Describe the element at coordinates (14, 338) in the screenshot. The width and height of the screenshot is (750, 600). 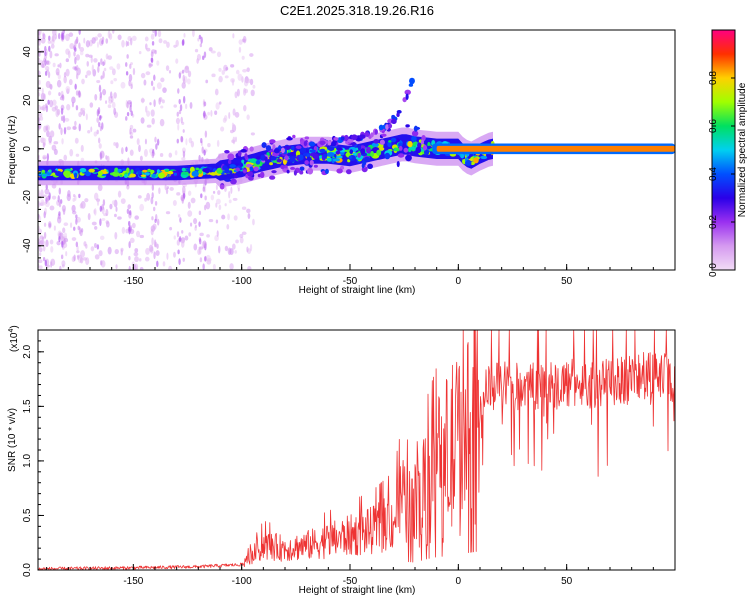
I see `svg-text: (x104)` at that location.